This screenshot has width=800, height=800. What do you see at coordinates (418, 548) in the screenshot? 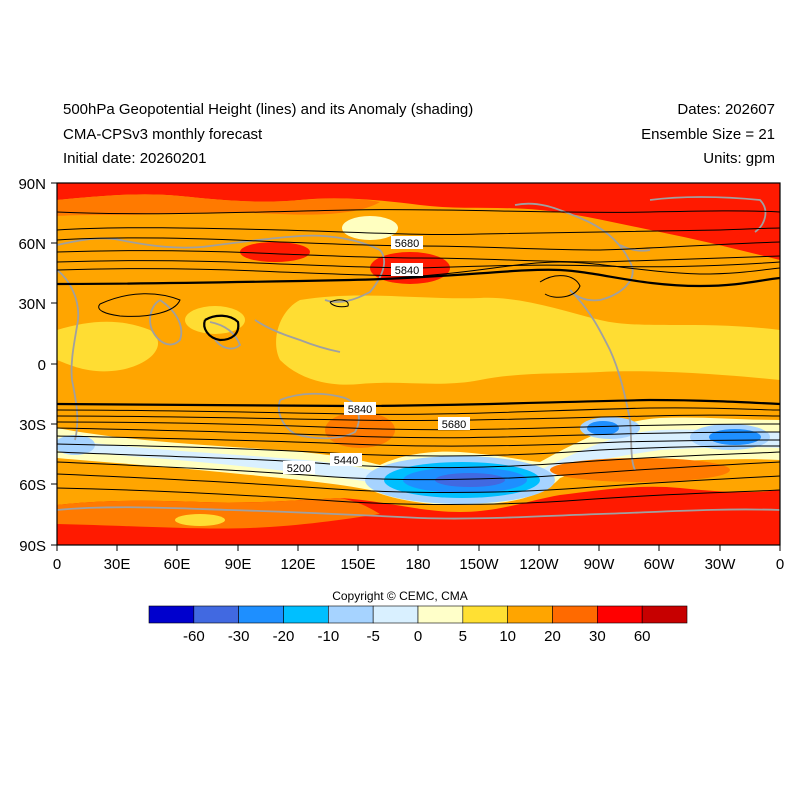
I see `longitude-axis` at bounding box center [418, 548].